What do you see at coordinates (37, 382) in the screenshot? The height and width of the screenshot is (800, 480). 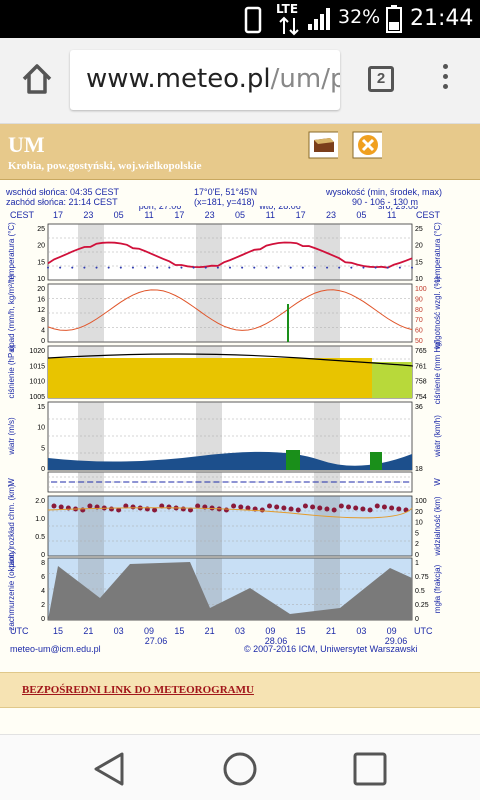 I see `left-tick: 1010` at bounding box center [37, 382].